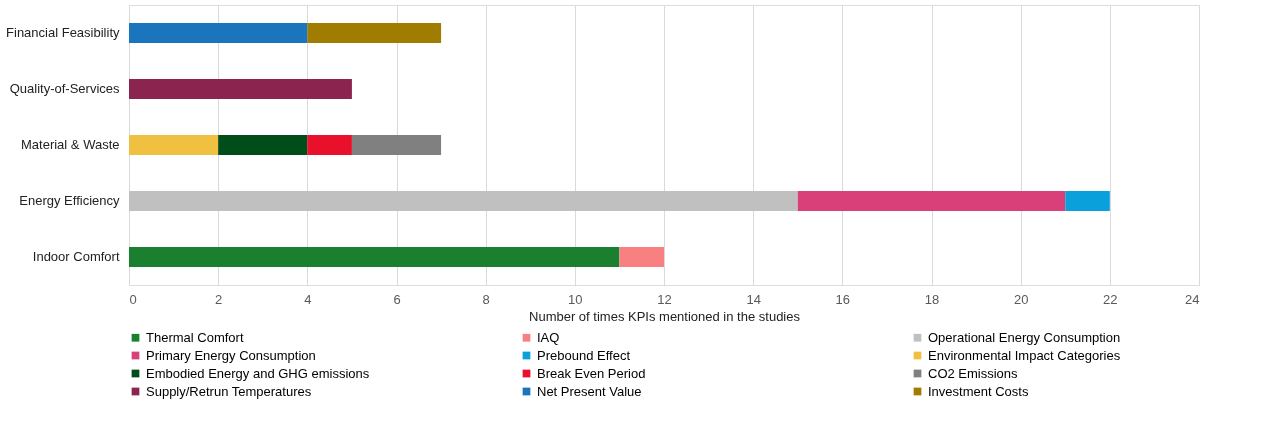 This screenshot has height=448, width=1261. What do you see at coordinates (64, 88) in the screenshot?
I see `y-tick-label: Quality-of-Services` at bounding box center [64, 88].